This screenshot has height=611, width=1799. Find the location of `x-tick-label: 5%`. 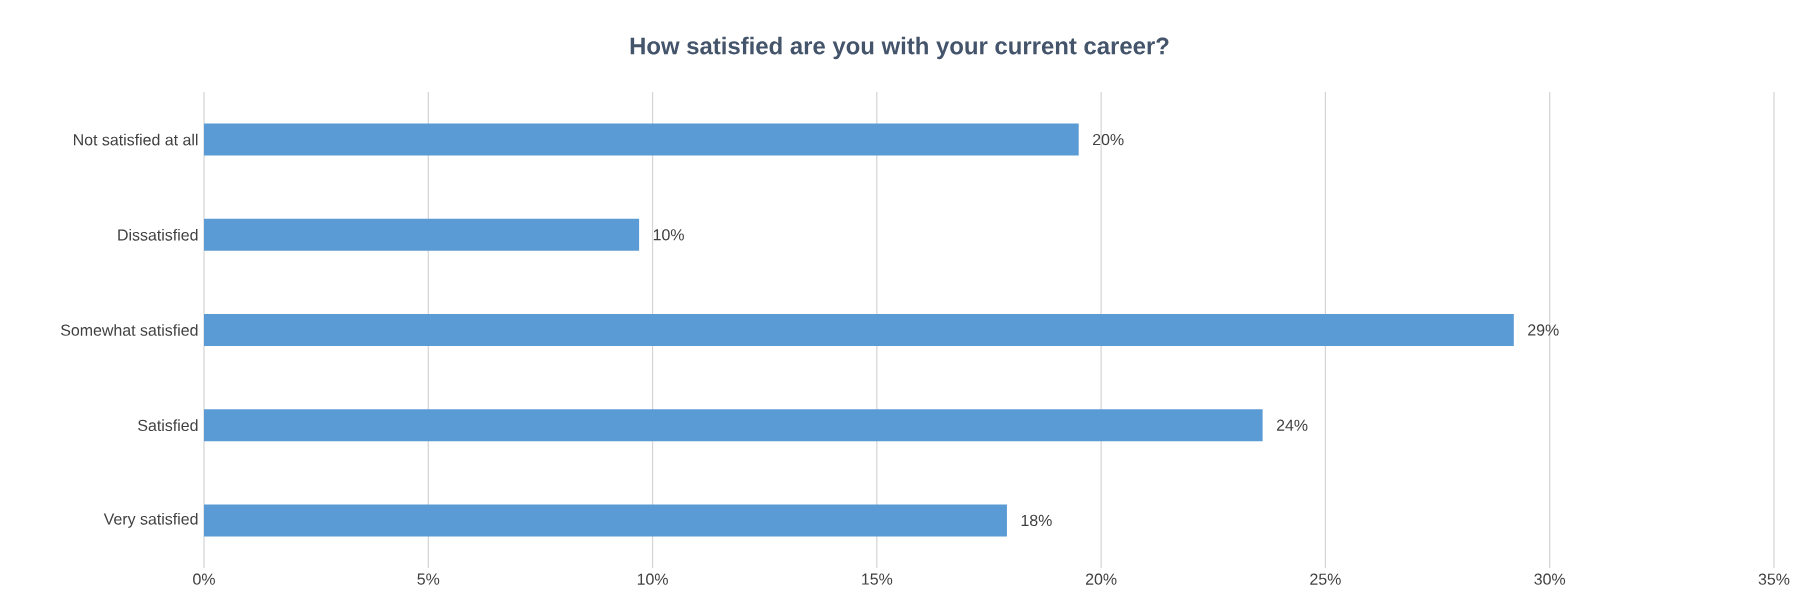

x-tick-label: 5% is located at coordinates (428, 579).